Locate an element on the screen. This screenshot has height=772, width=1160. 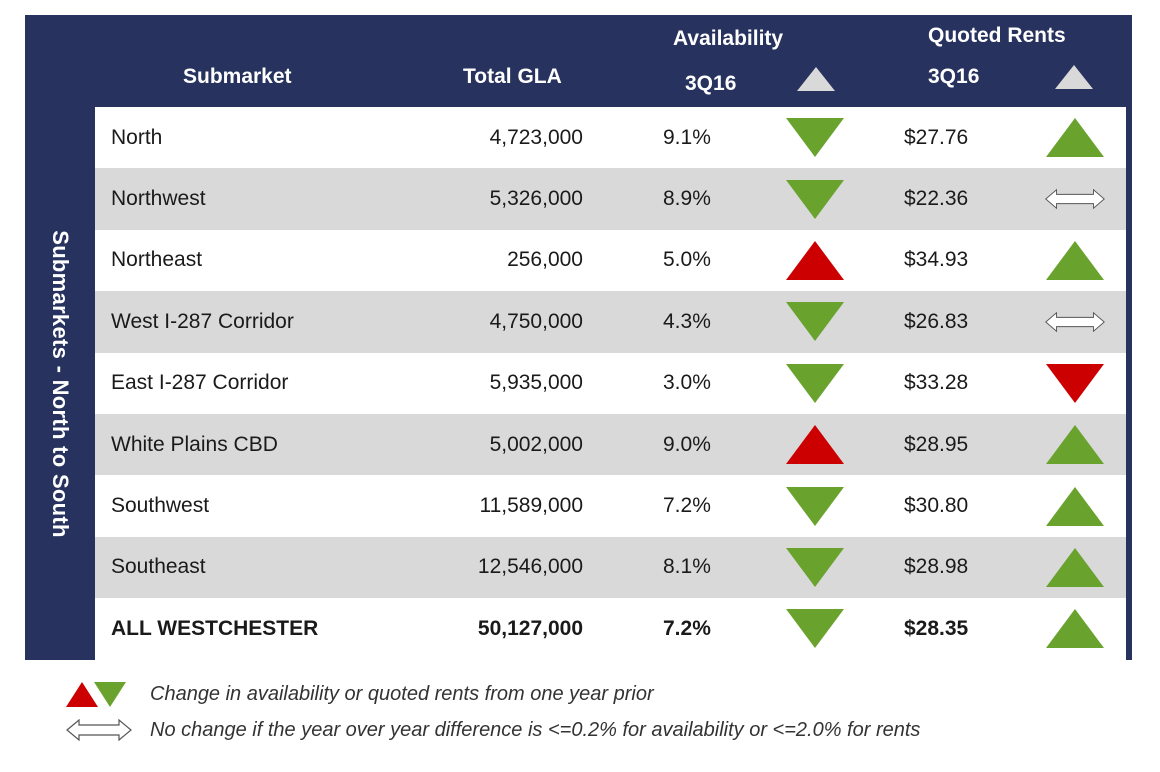
submarket-name: White Plains CBD is located at coordinates (194, 444).